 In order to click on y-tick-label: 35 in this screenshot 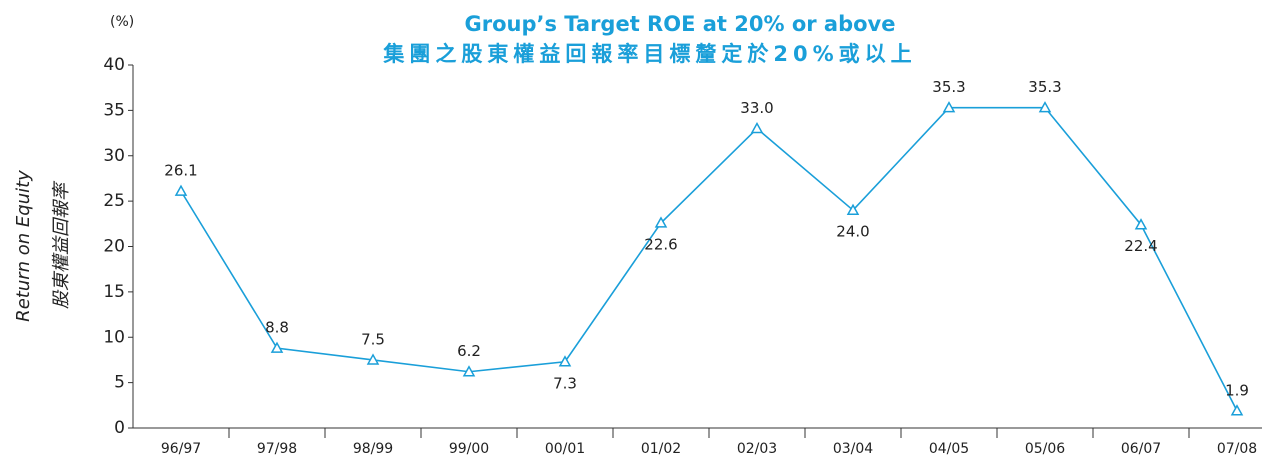, I will do `click(114, 110)`.